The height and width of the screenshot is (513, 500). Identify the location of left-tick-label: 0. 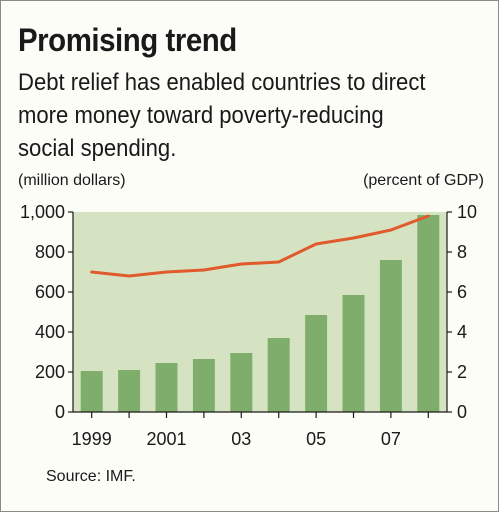
(60, 412).